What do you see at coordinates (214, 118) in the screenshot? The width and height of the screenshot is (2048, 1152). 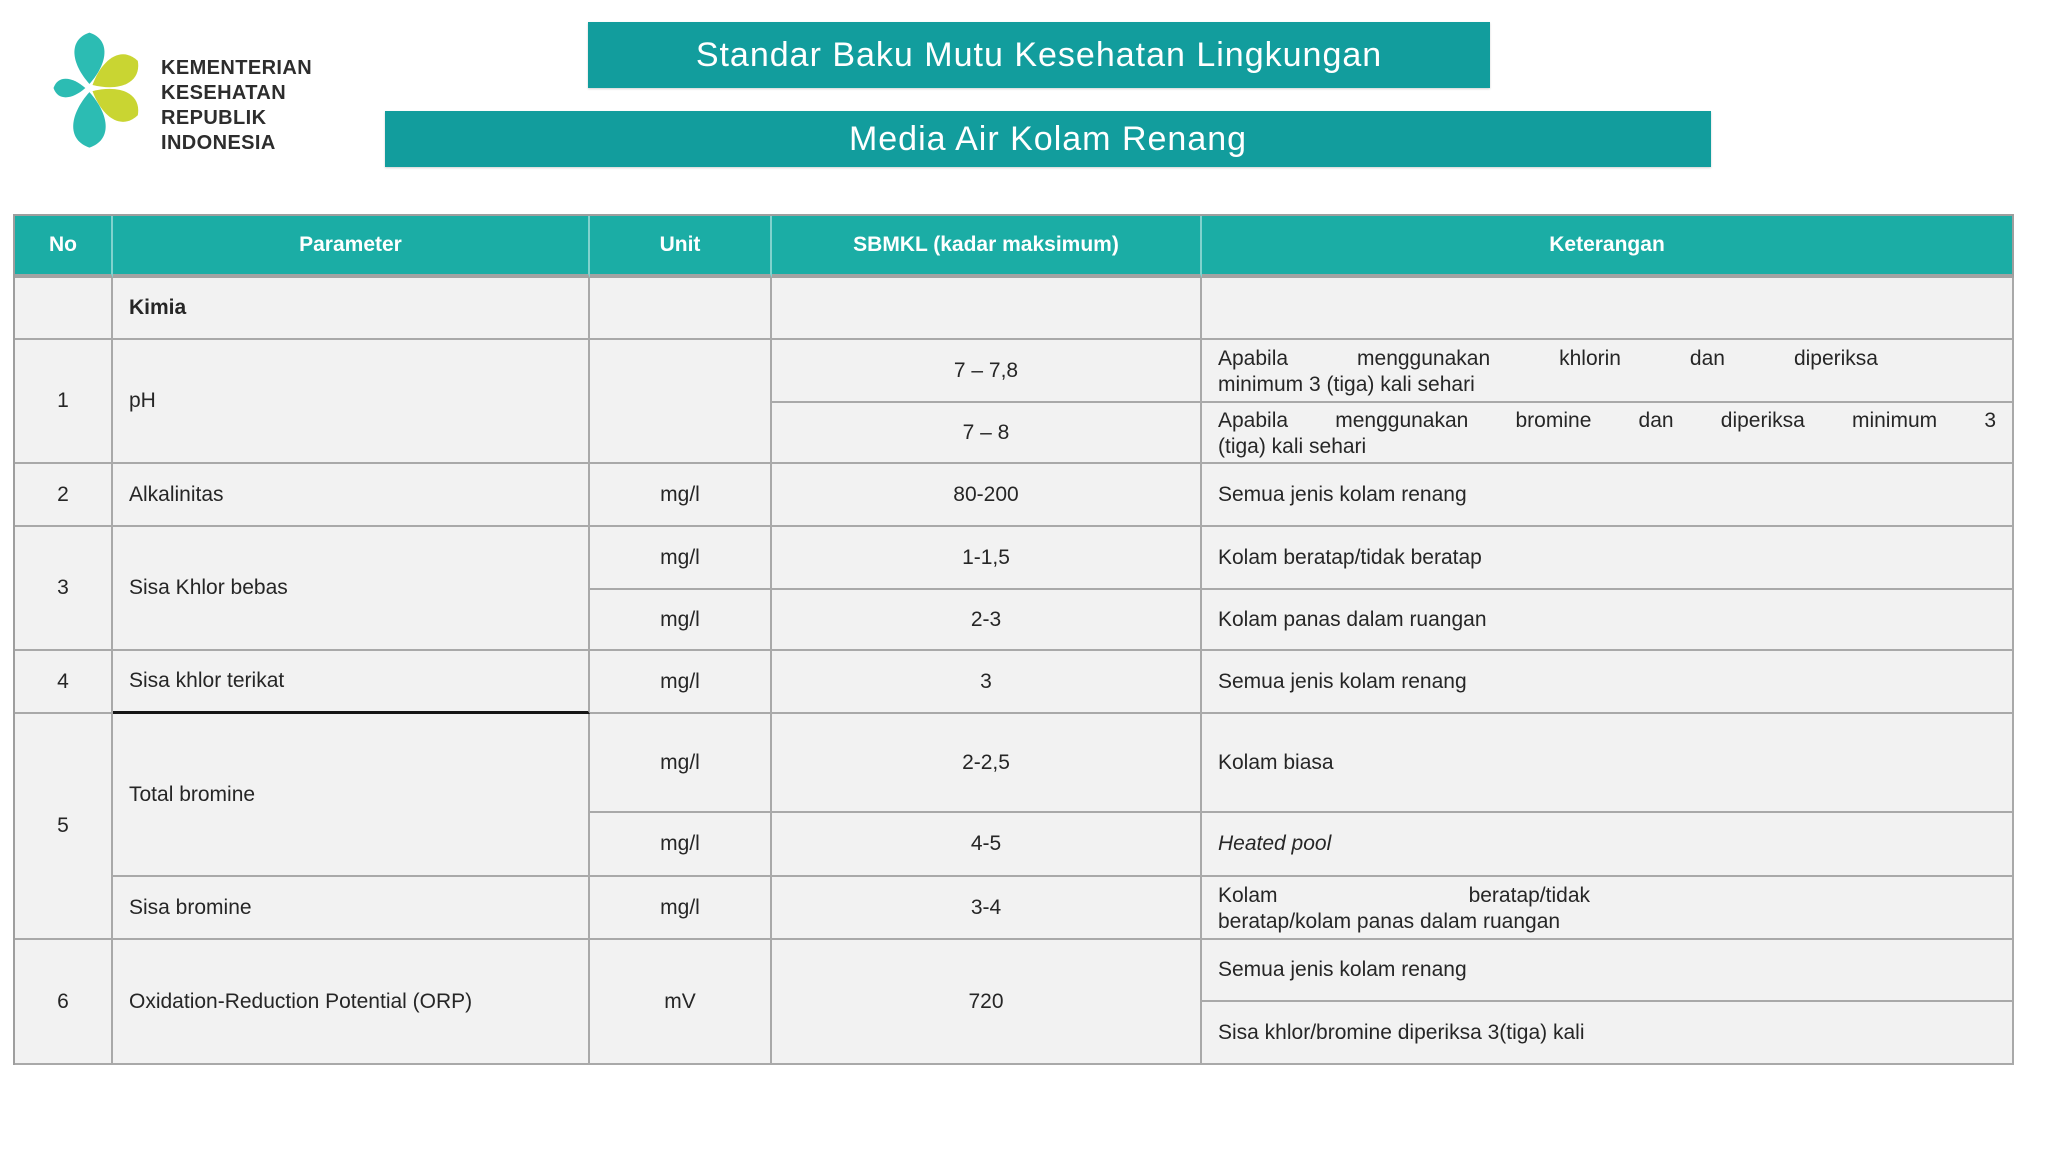 I see `ministry-name-line: REPUBLIK` at bounding box center [214, 118].